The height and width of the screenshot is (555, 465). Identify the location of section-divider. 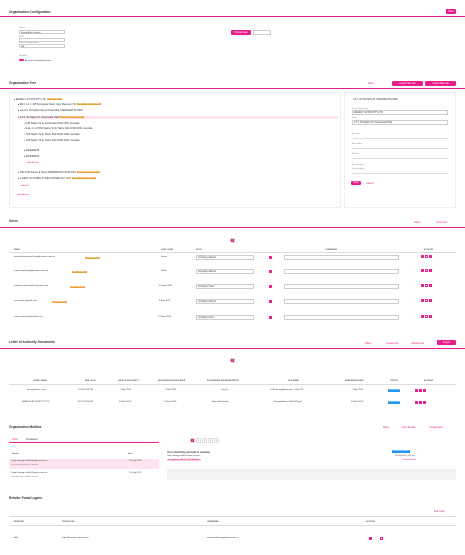
(232, 227).